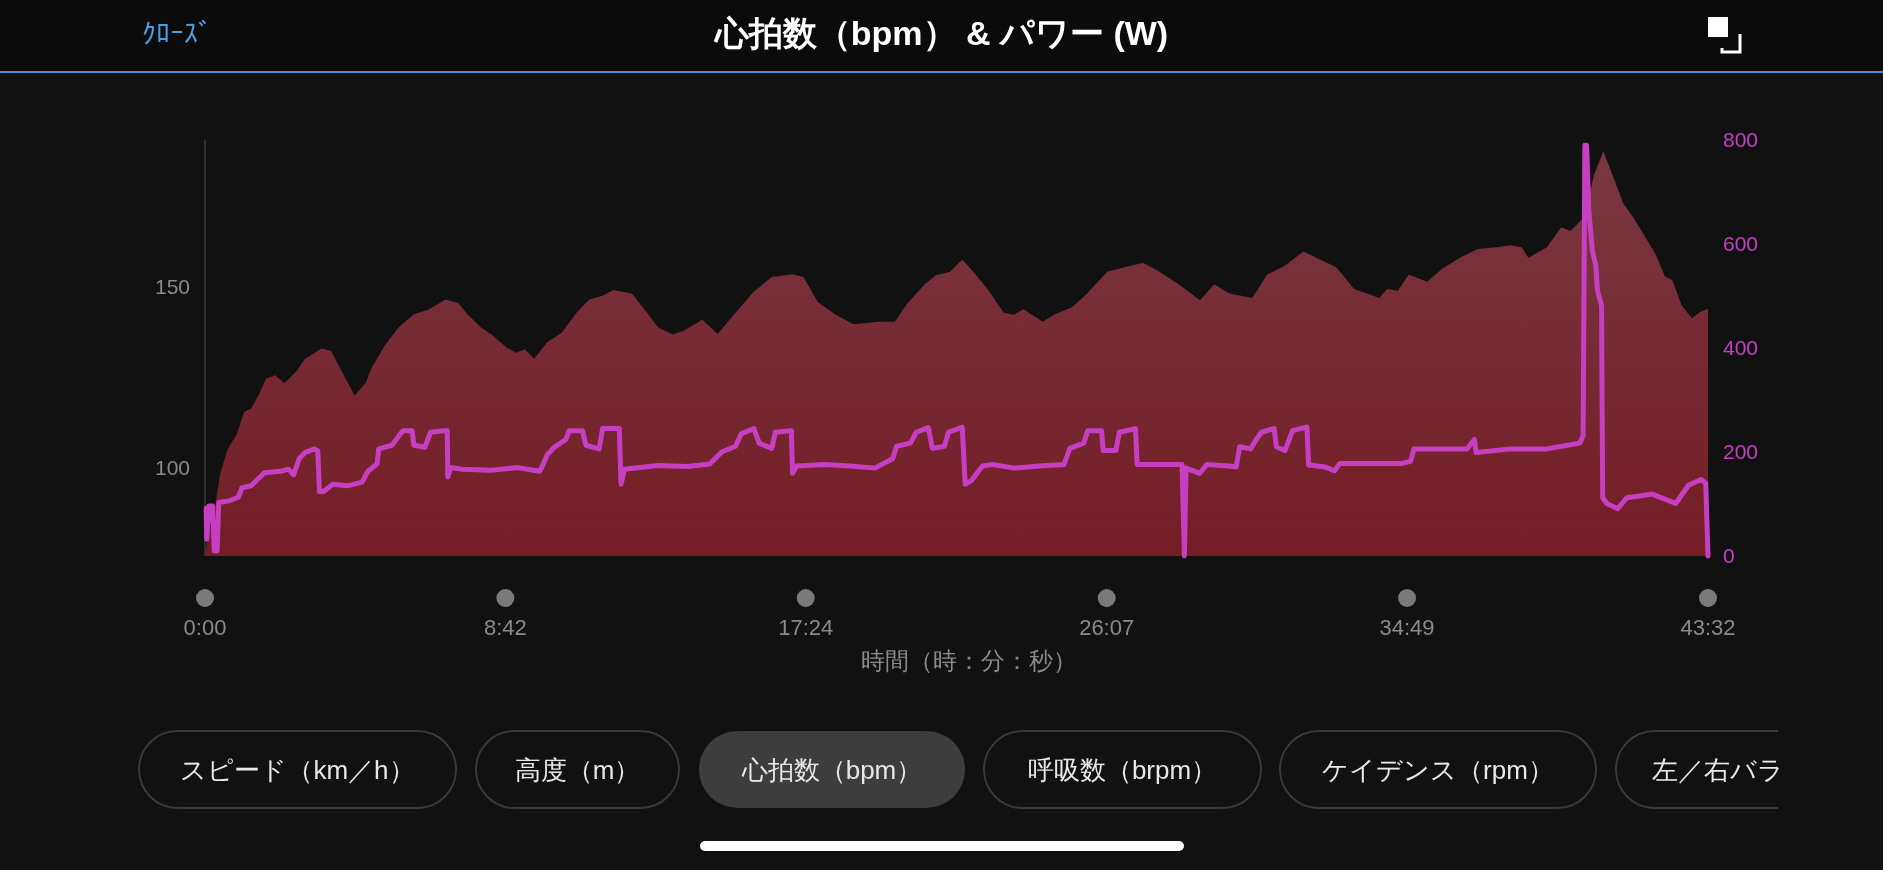 The width and height of the screenshot is (1883, 870). What do you see at coordinates (1741, 451) in the screenshot?
I see `y2-tick-label: 200` at bounding box center [1741, 451].